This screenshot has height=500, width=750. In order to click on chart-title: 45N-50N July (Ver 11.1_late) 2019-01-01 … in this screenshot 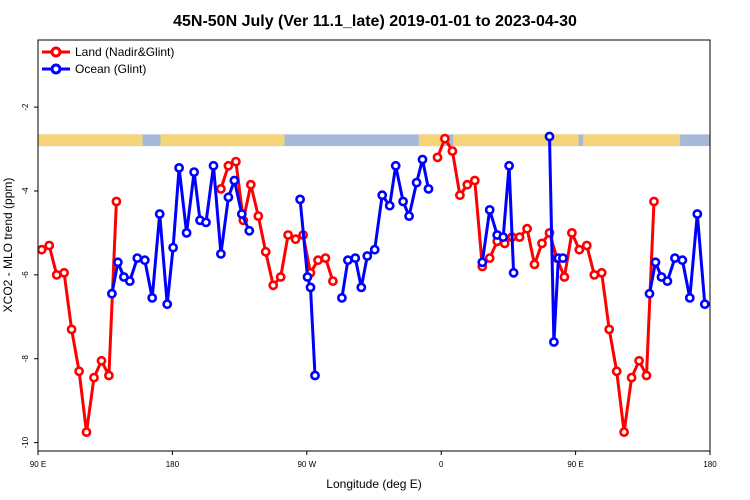, I will do `click(375, 21)`.